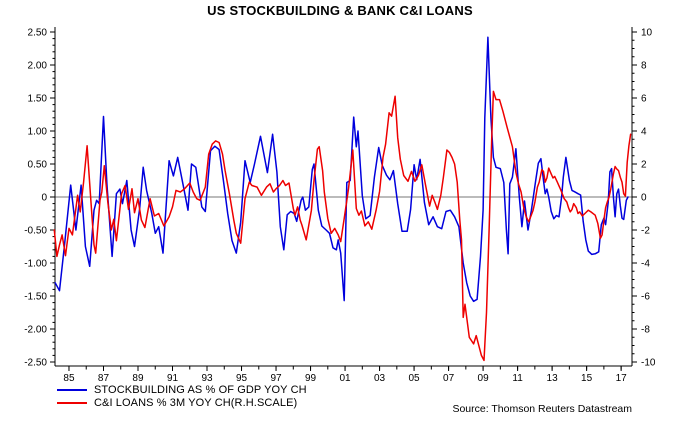 The height and width of the screenshot is (425, 680). I want to click on legend-label: C&I LOANS % 3M YOY CH(R.H.SCALE), so click(196, 402).